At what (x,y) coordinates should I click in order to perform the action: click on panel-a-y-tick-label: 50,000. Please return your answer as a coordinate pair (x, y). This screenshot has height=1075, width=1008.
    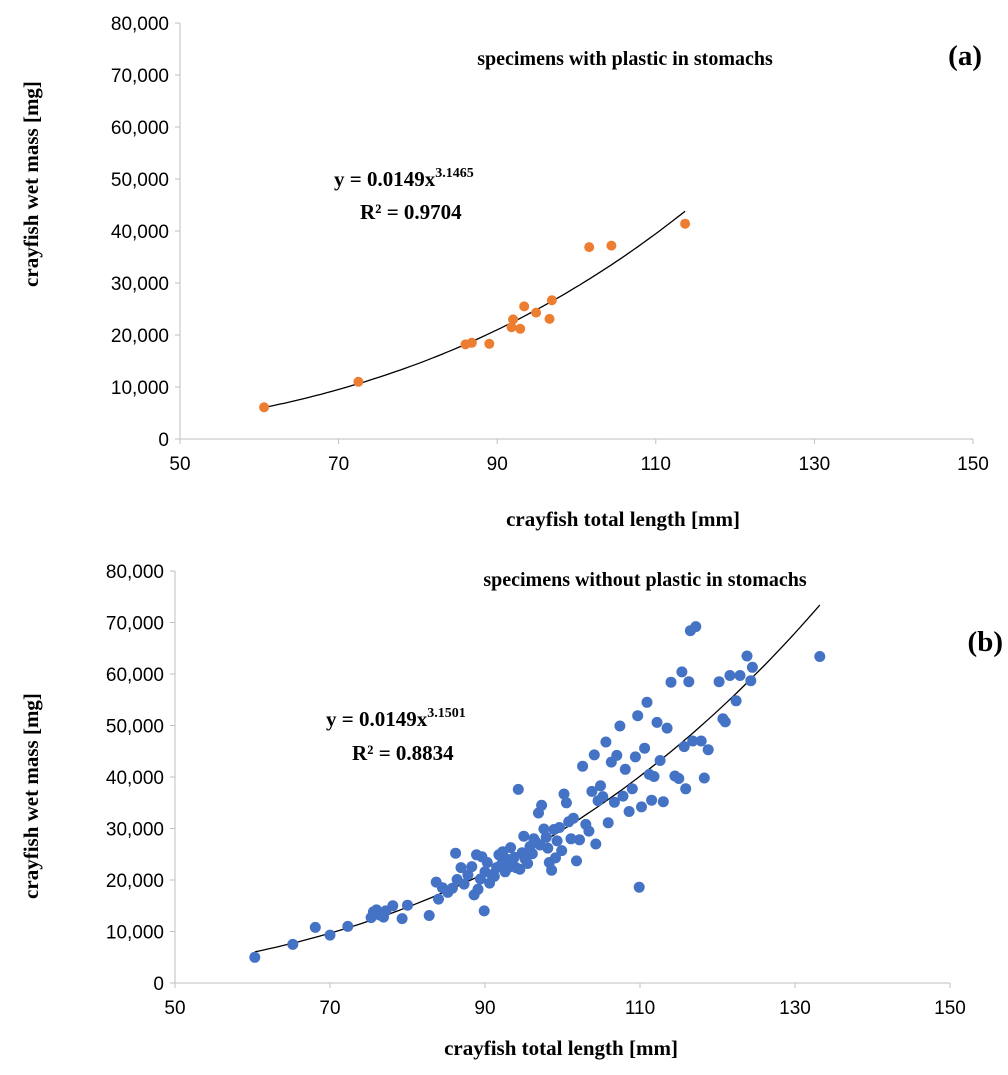
    Looking at the image, I should click on (140, 180).